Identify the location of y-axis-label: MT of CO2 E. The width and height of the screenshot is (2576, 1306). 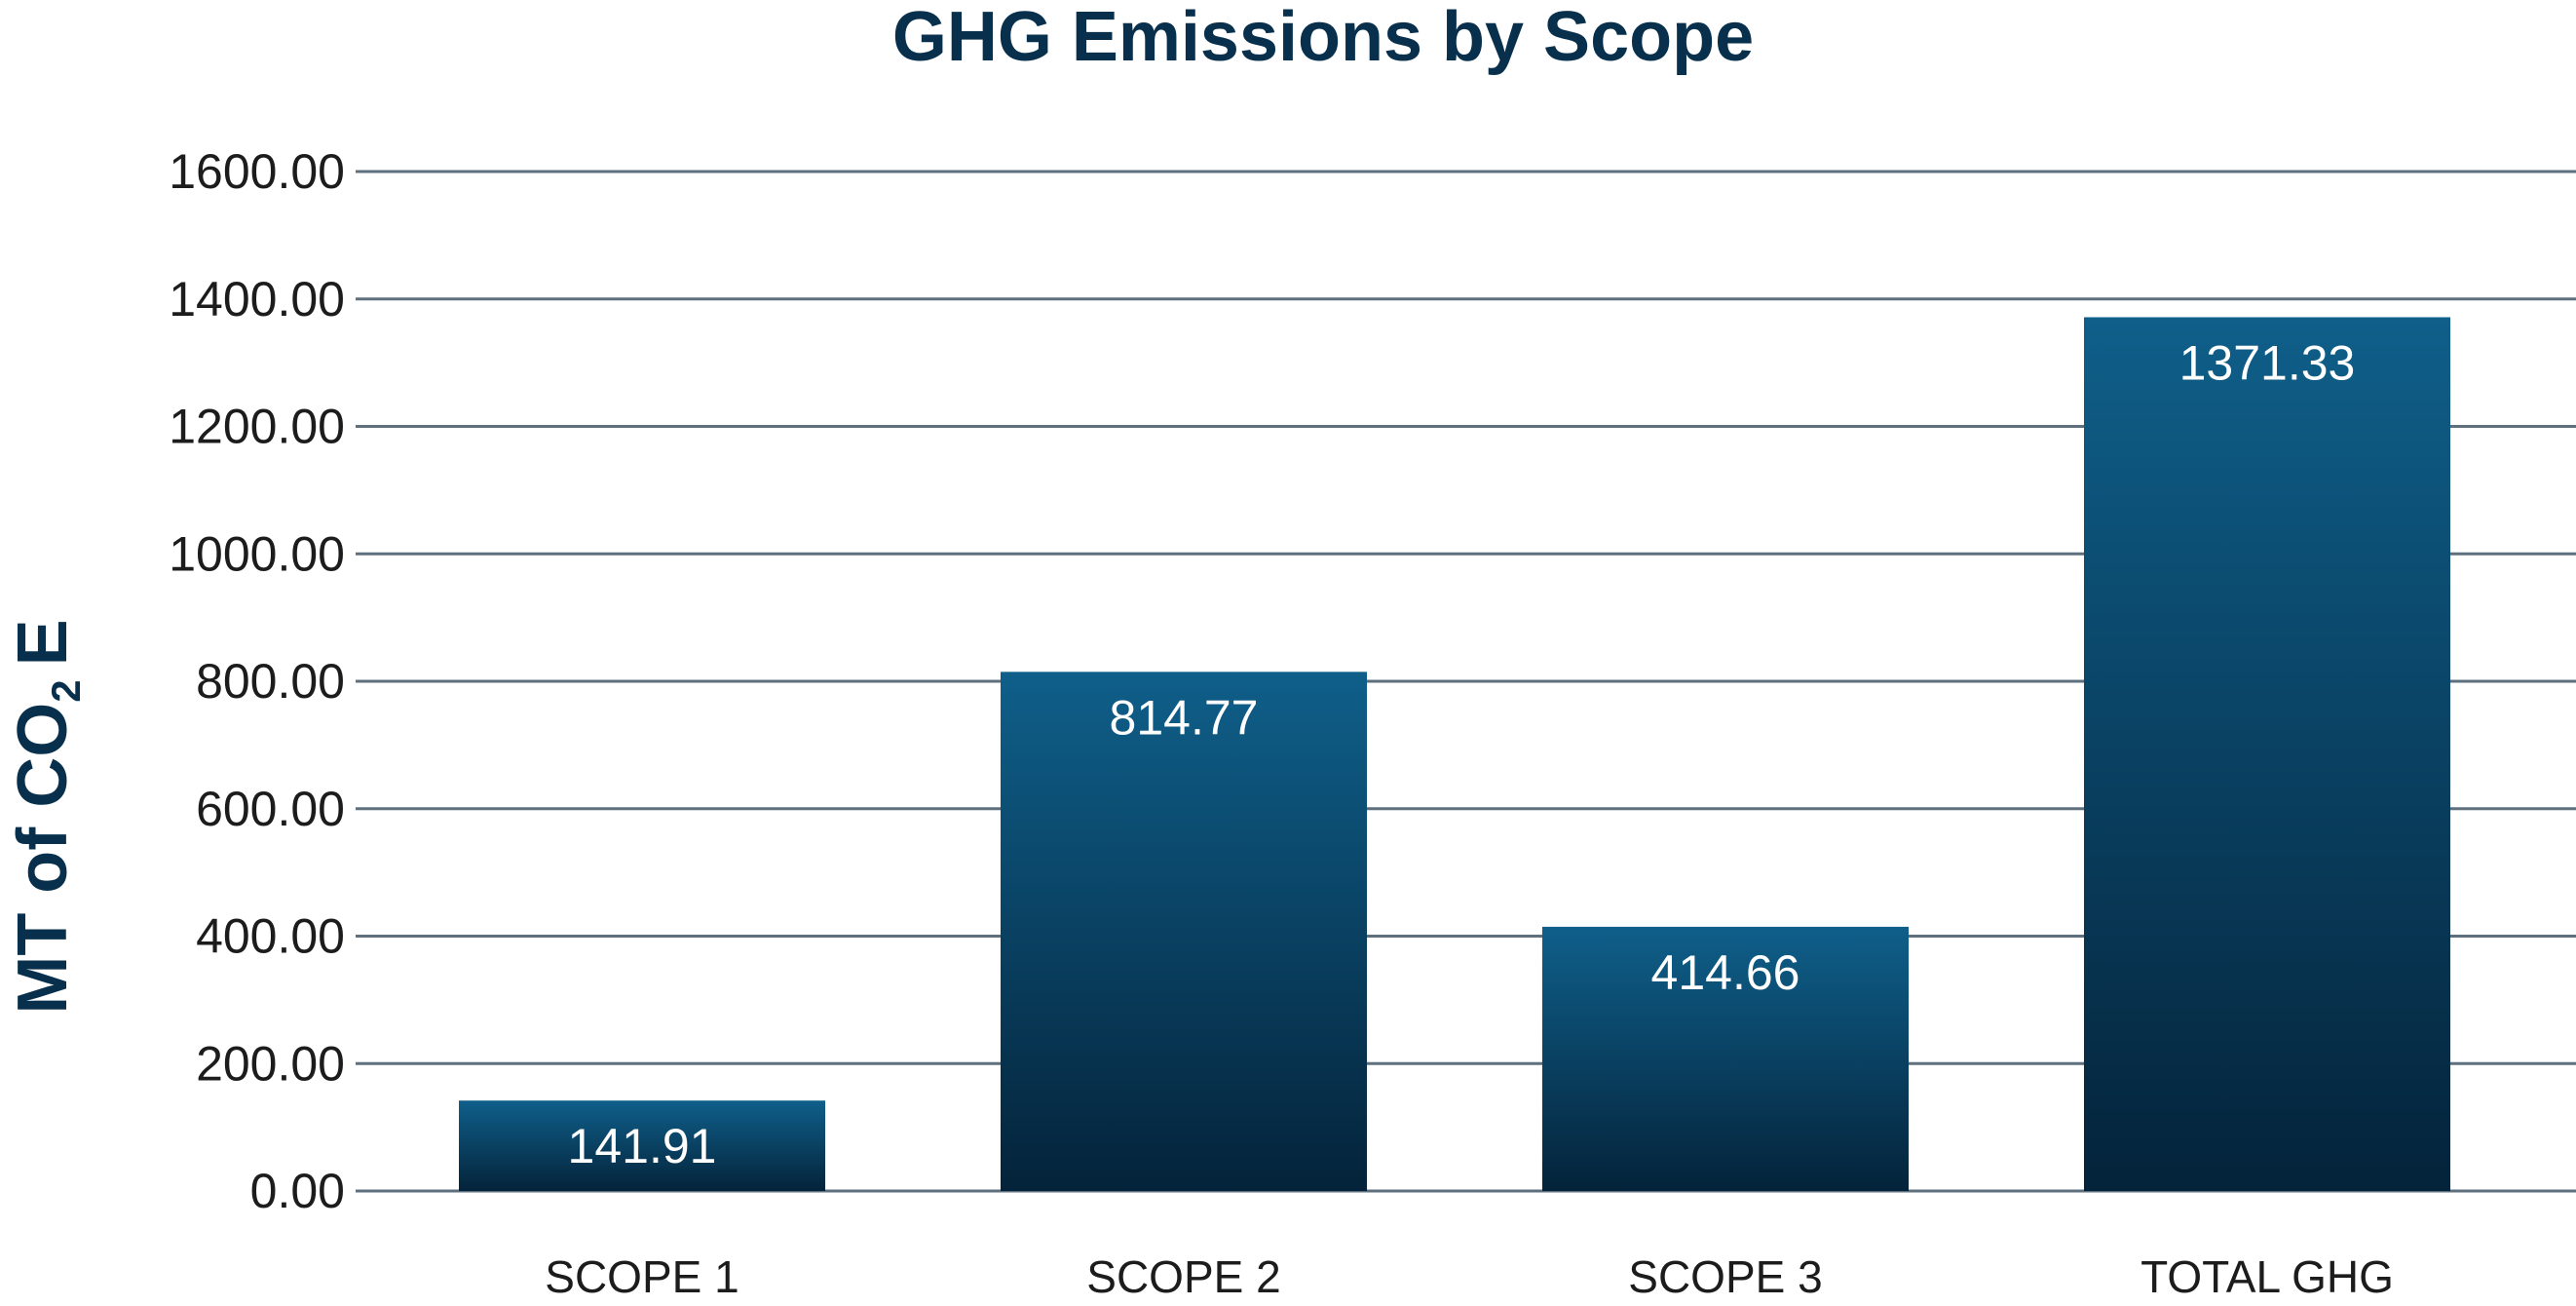
(46, 816).